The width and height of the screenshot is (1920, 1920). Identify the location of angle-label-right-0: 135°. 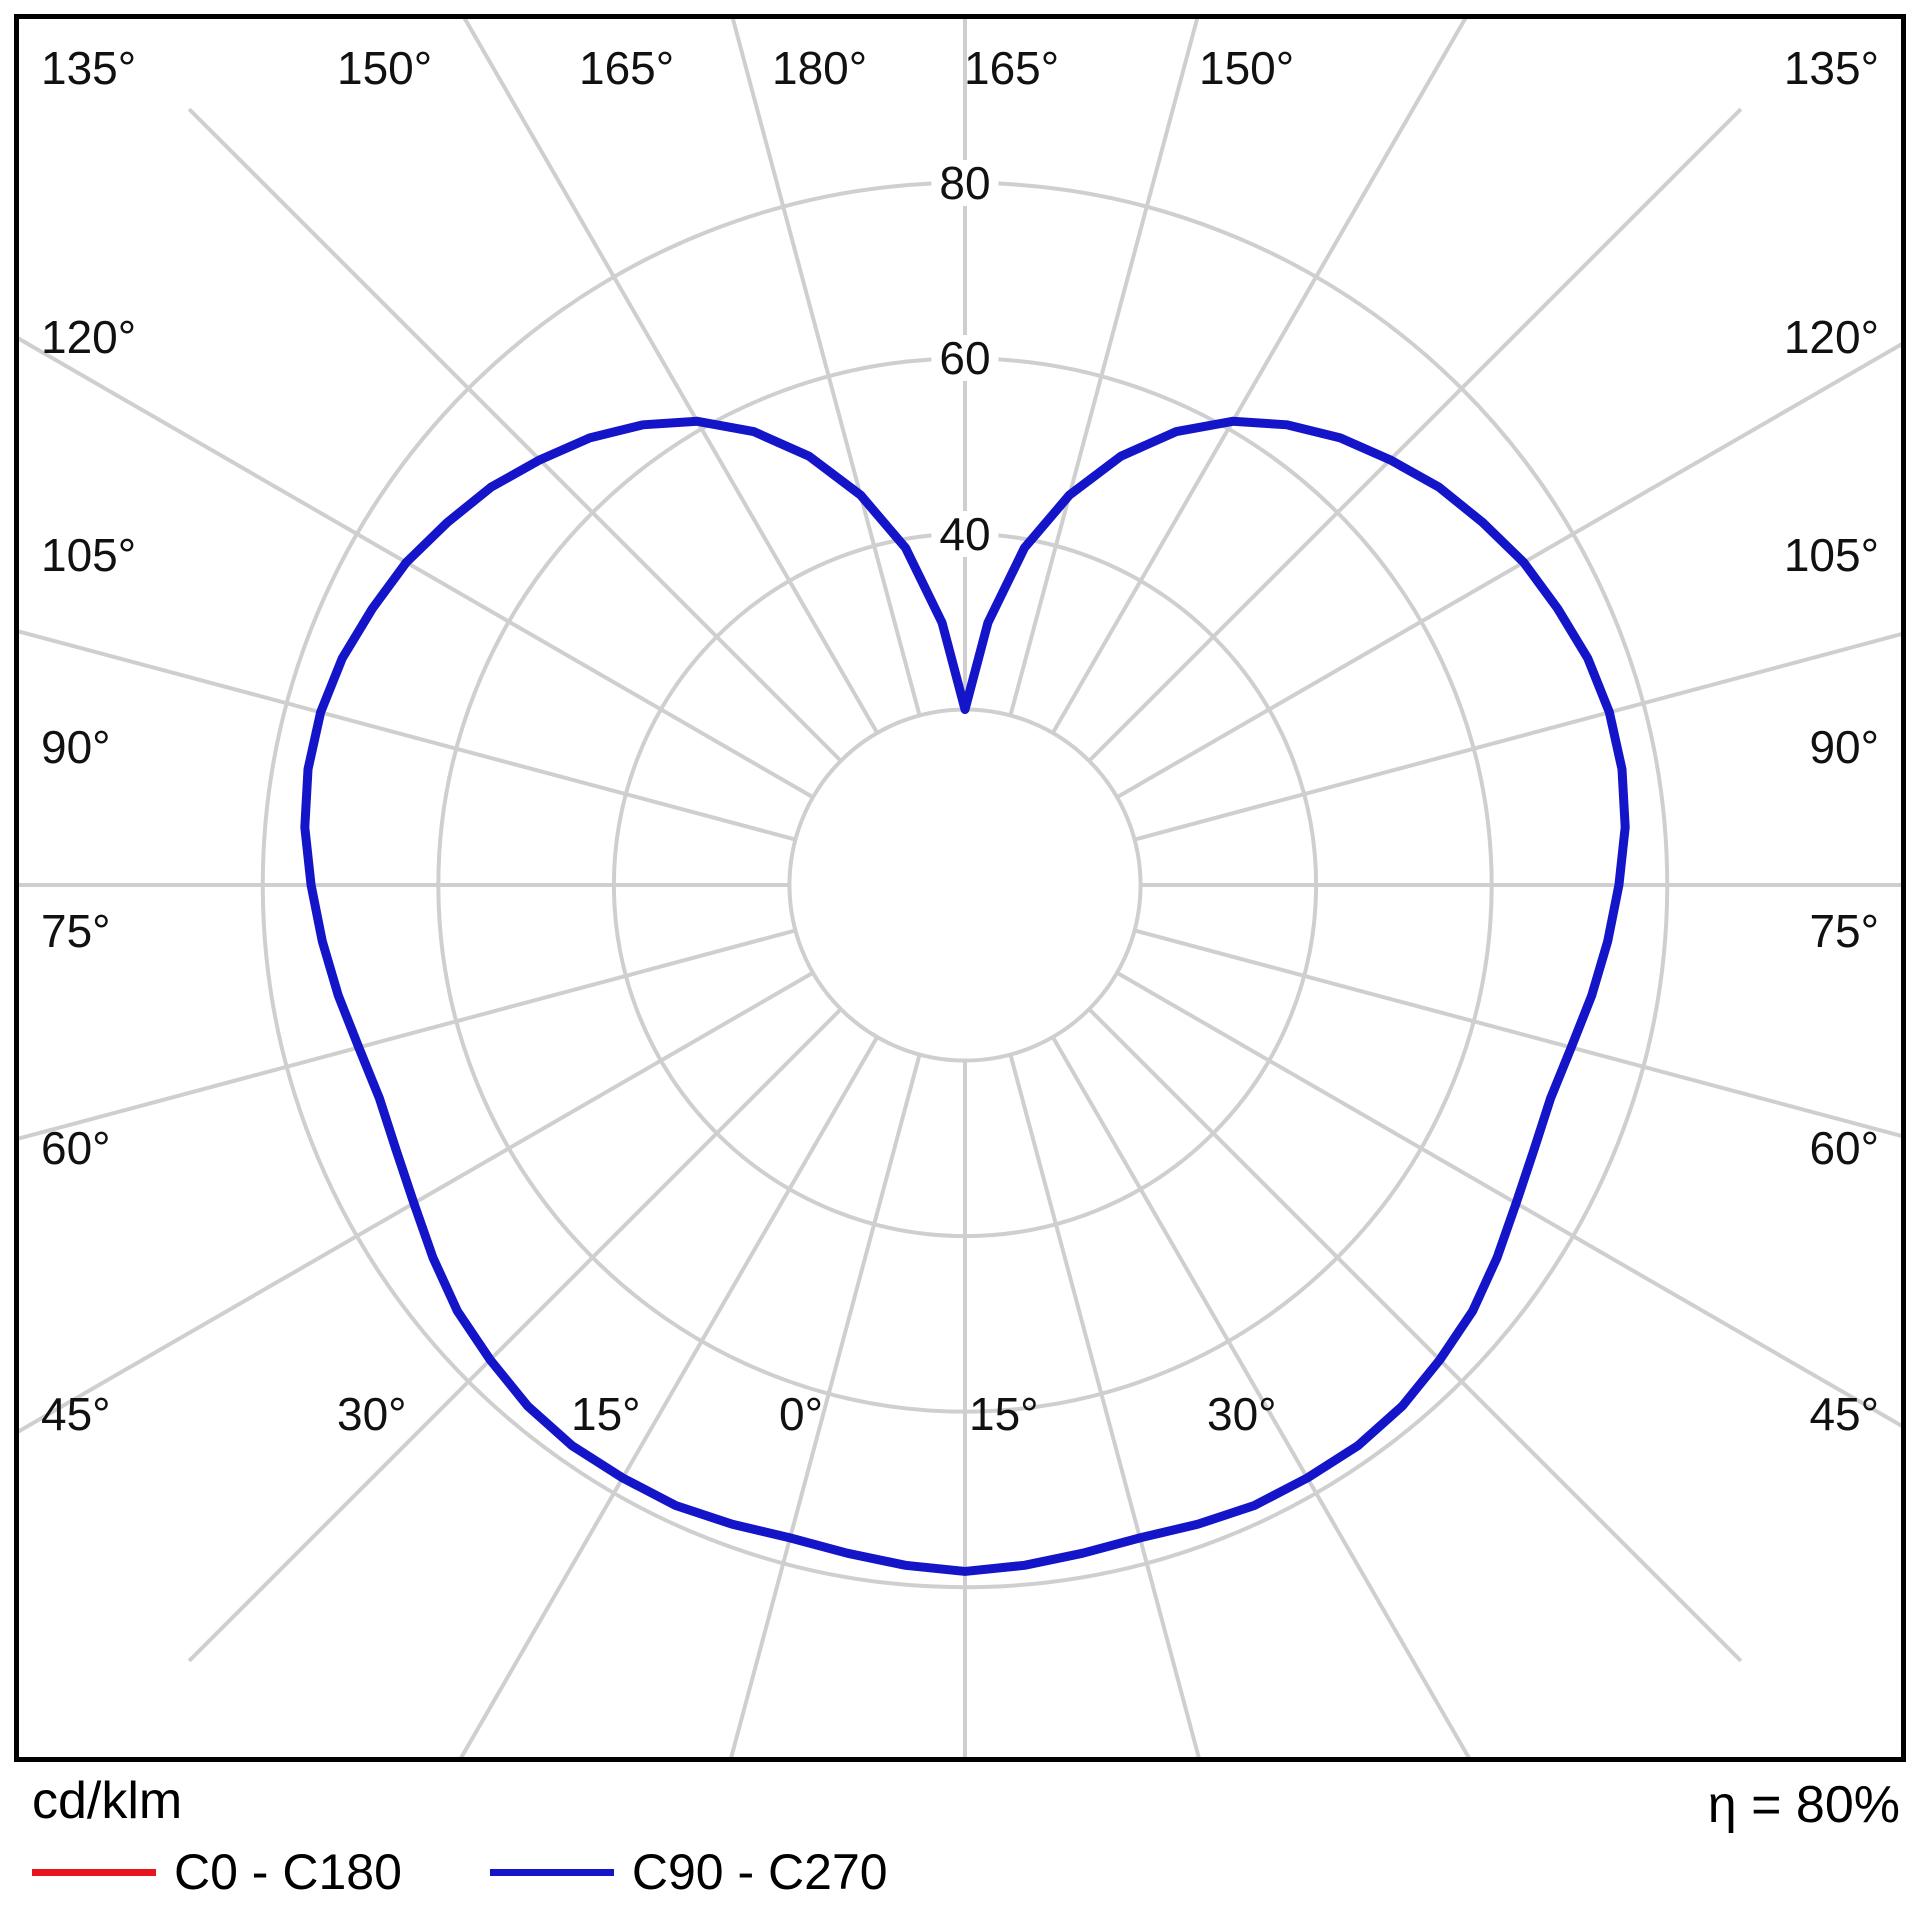
(1831, 68).